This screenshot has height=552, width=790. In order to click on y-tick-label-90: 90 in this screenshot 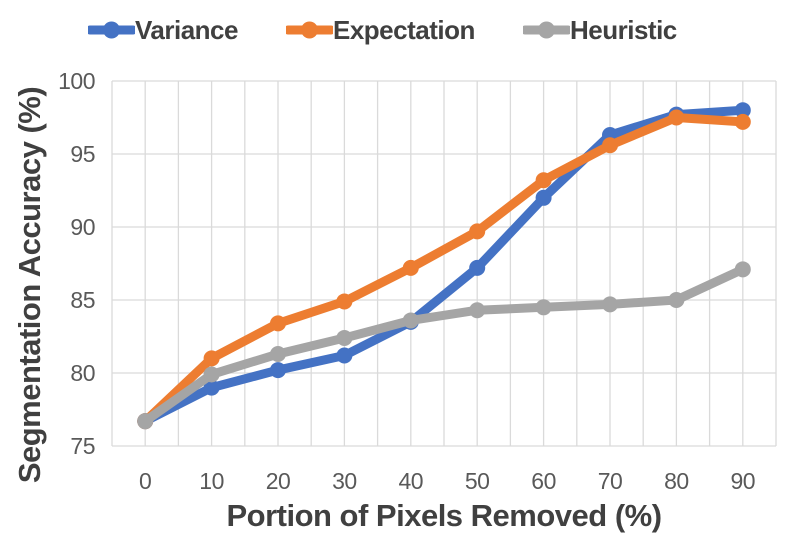, I will do `click(82, 227)`.